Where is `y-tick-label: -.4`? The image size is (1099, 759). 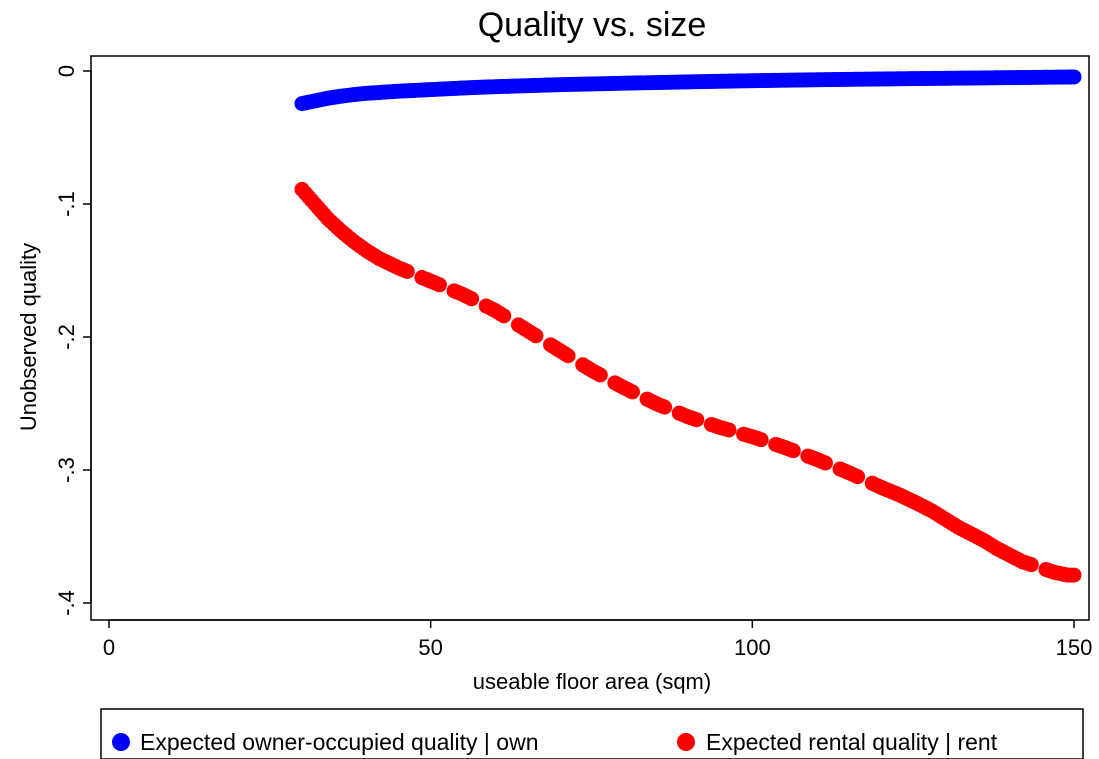
y-tick-label: -.4 is located at coordinates (66, 603).